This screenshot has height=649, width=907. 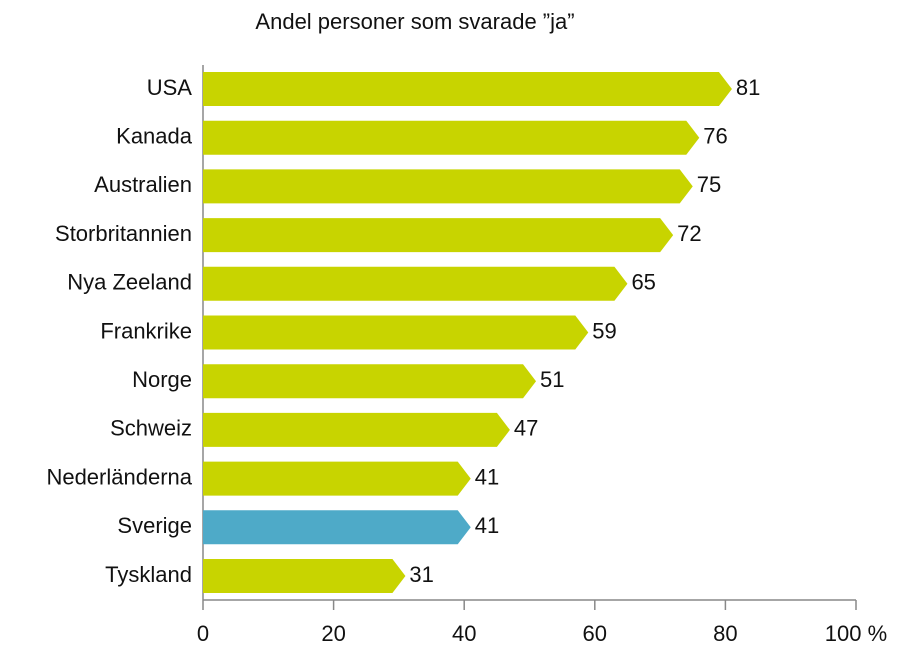 I want to click on value-label: 76, so click(x=715, y=136).